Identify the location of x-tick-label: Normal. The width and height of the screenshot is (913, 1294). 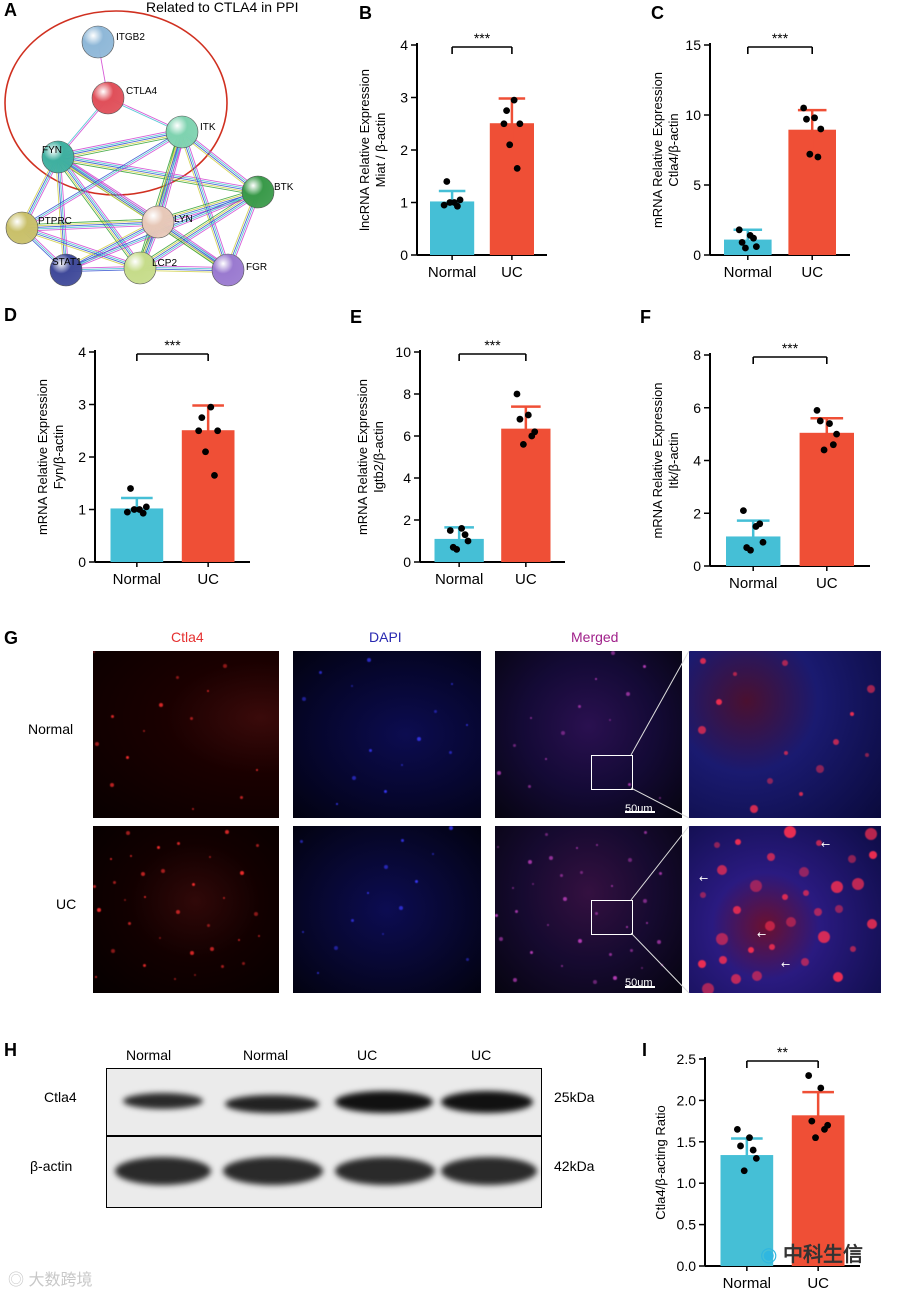
(137, 579).